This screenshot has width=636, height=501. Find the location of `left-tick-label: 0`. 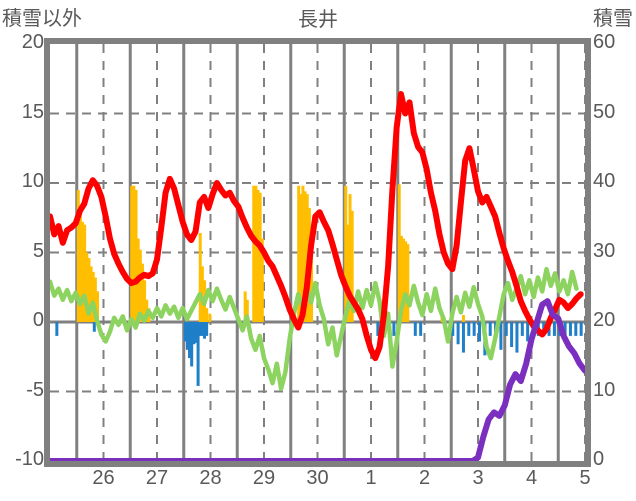

left-tick-label: 0 is located at coordinates (38, 320).